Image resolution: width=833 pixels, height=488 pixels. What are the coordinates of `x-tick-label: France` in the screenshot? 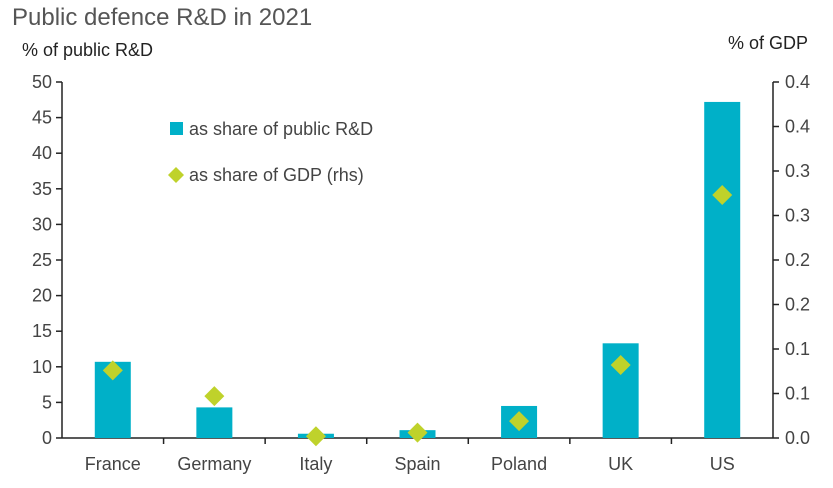 It's located at (113, 464).